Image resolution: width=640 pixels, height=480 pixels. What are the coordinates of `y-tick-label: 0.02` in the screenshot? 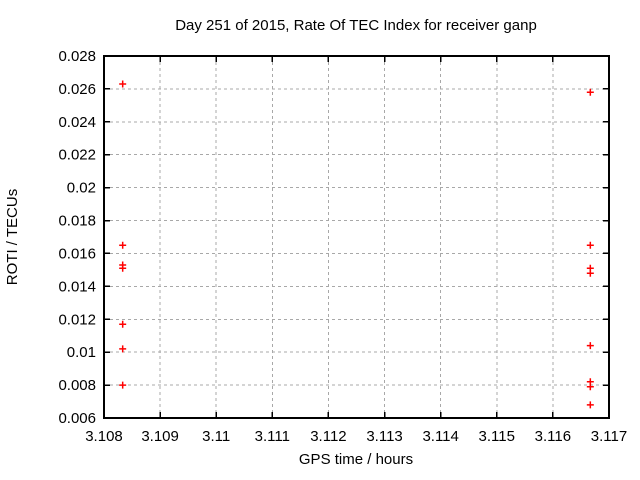 It's located at (81, 188).